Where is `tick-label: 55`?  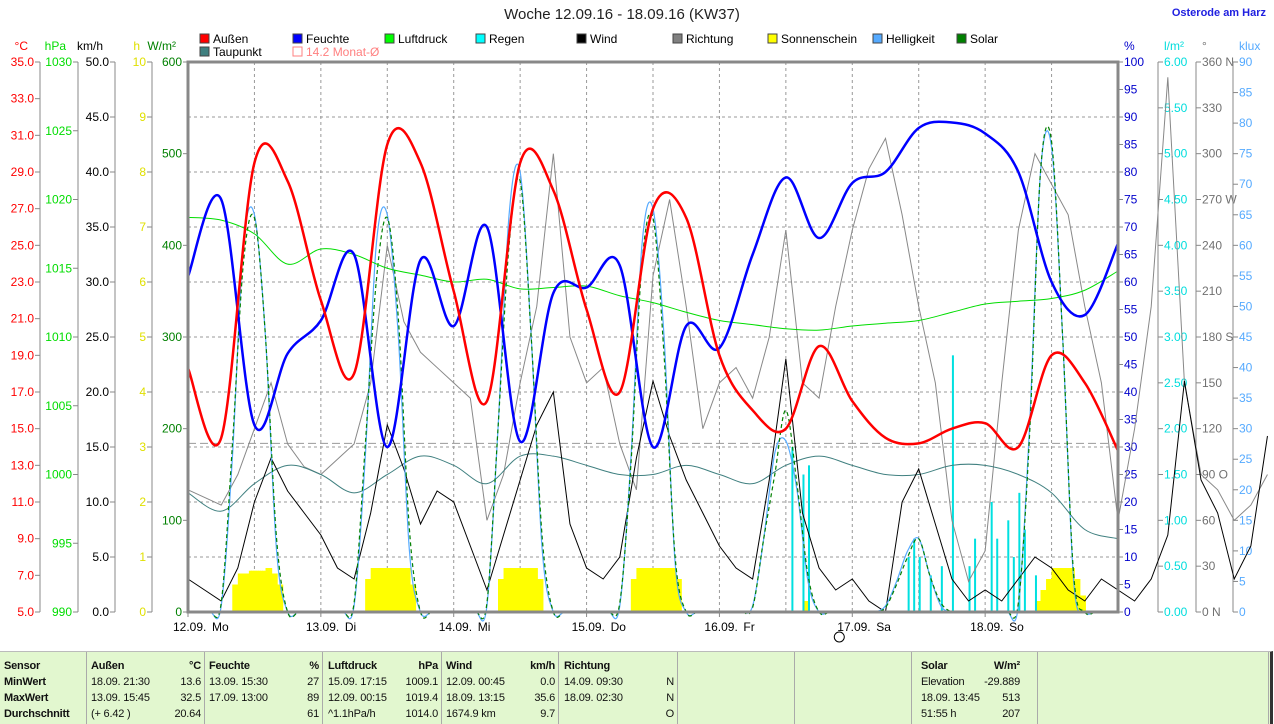
tick-label: 55 is located at coordinates (1131, 310).